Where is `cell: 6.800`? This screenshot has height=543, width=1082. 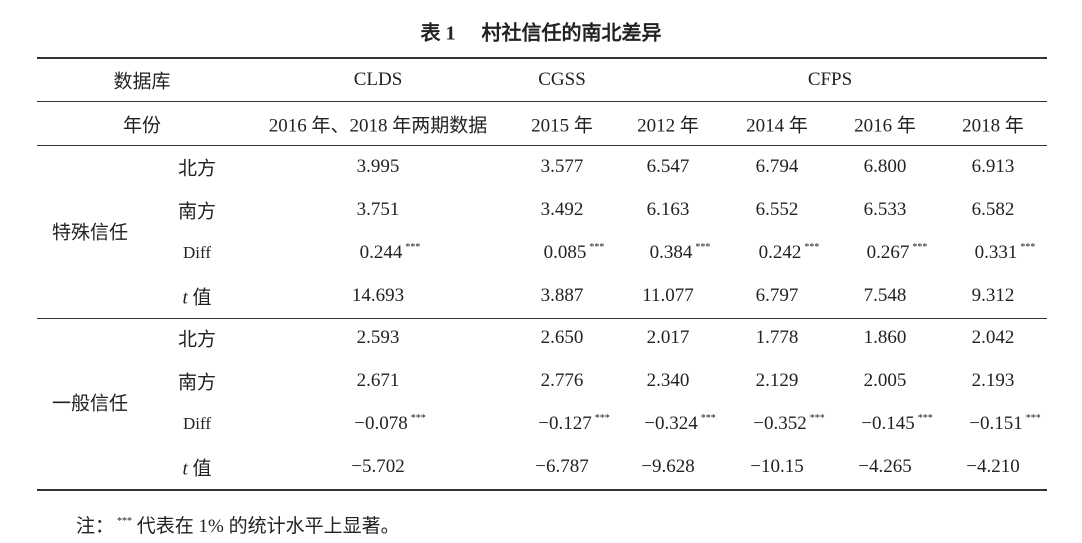 cell: 6.800 is located at coordinates (885, 166).